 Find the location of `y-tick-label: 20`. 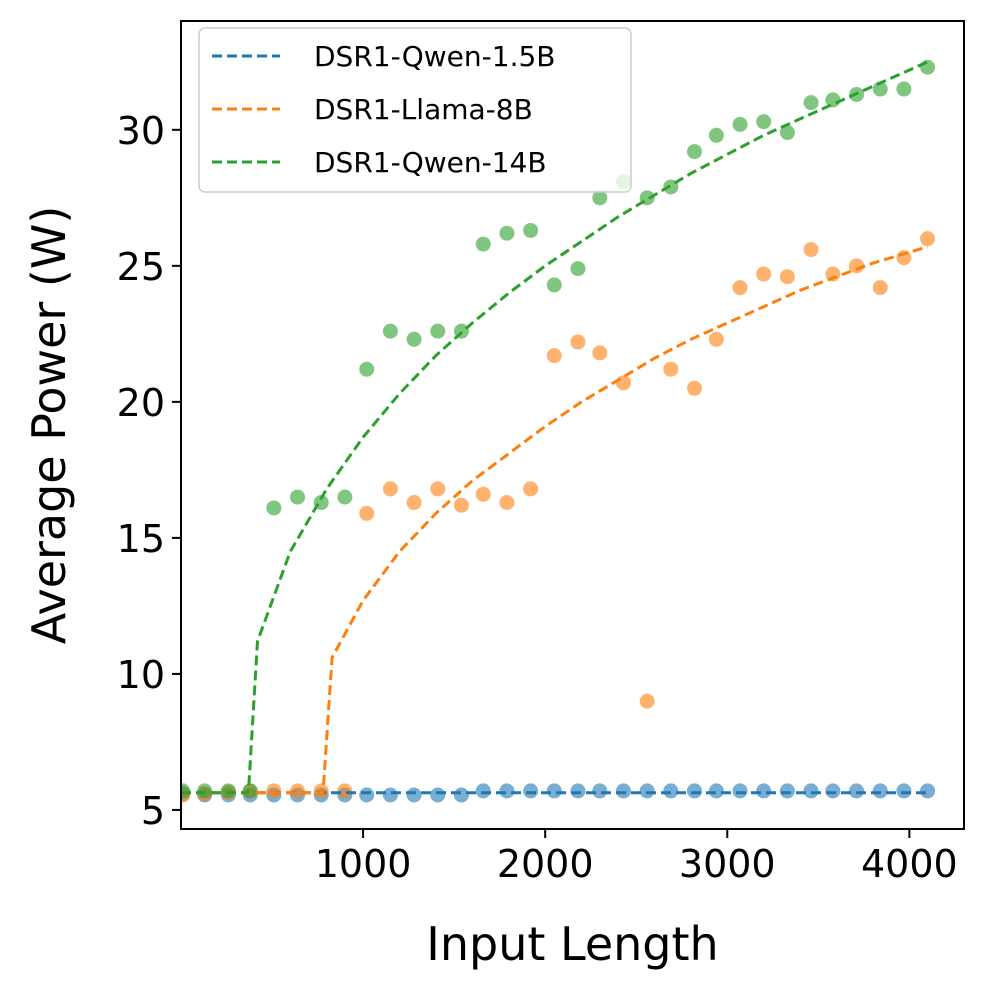

y-tick-label: 20 is located at coordinates (141, 403).